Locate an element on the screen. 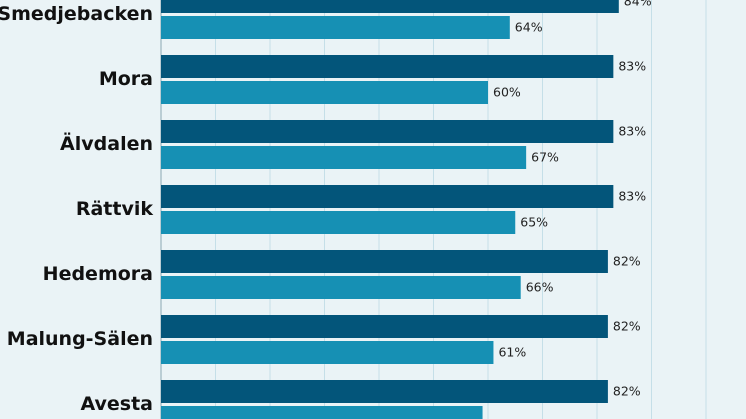 The width and height of the screenshot is (746, 419). category-label: Hedemora is located at coordinates (98, 274).